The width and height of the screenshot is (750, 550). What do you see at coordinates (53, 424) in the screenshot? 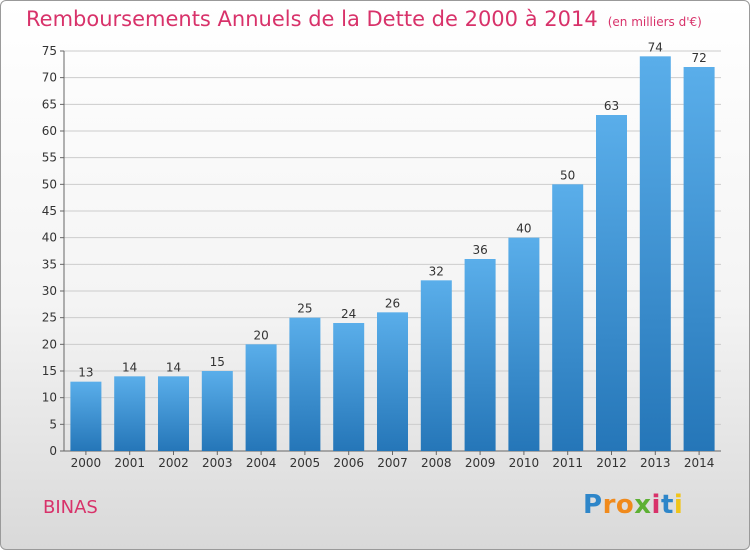
I see `y-tick-label: 5` at bounding box center [53, 424].